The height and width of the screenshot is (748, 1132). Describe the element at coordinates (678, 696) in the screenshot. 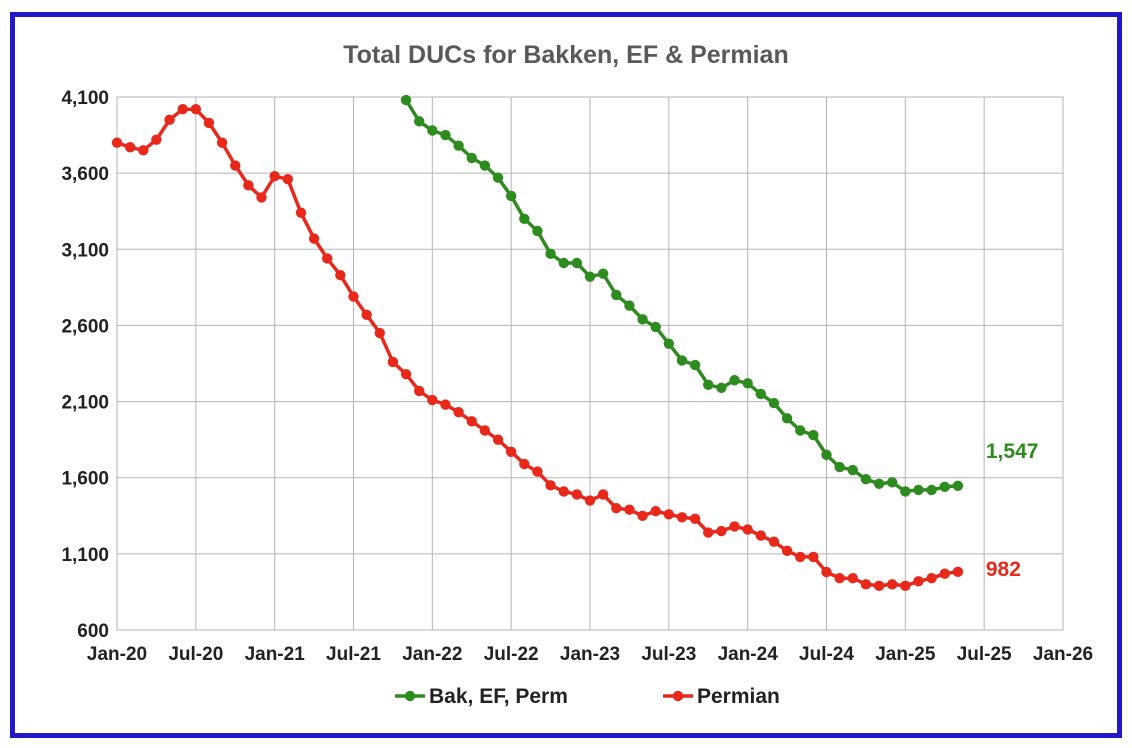

I see `legend-swatch-marker` at that location.